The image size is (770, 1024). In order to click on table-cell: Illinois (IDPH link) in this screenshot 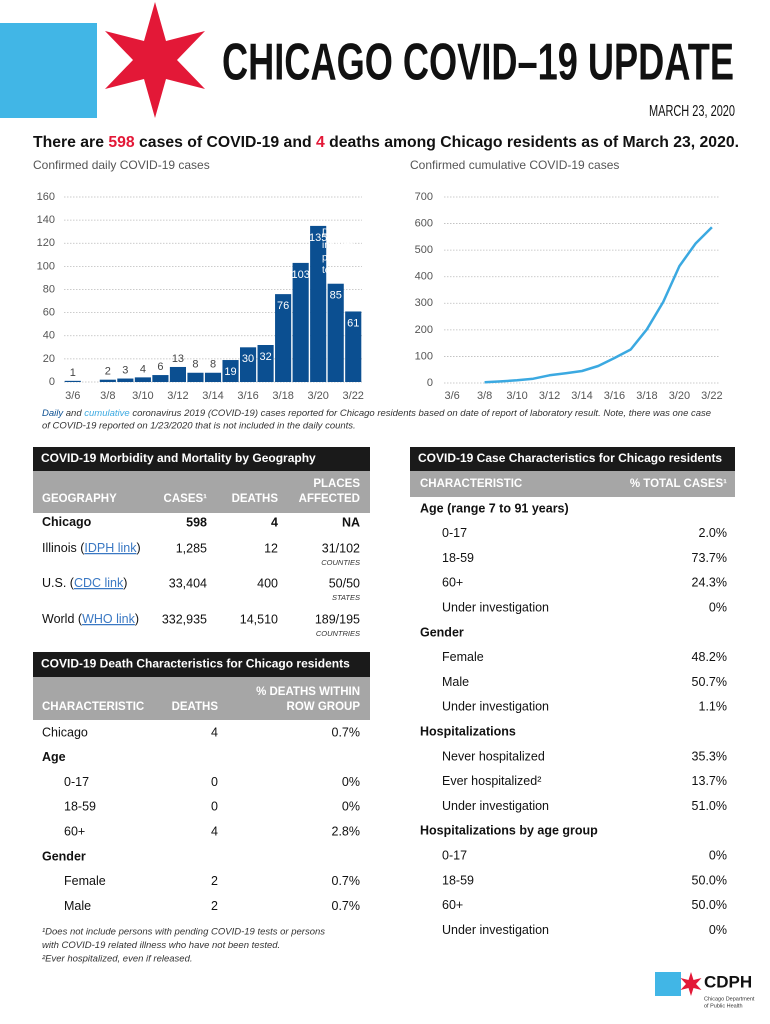, I will do `click(91, 548)`.